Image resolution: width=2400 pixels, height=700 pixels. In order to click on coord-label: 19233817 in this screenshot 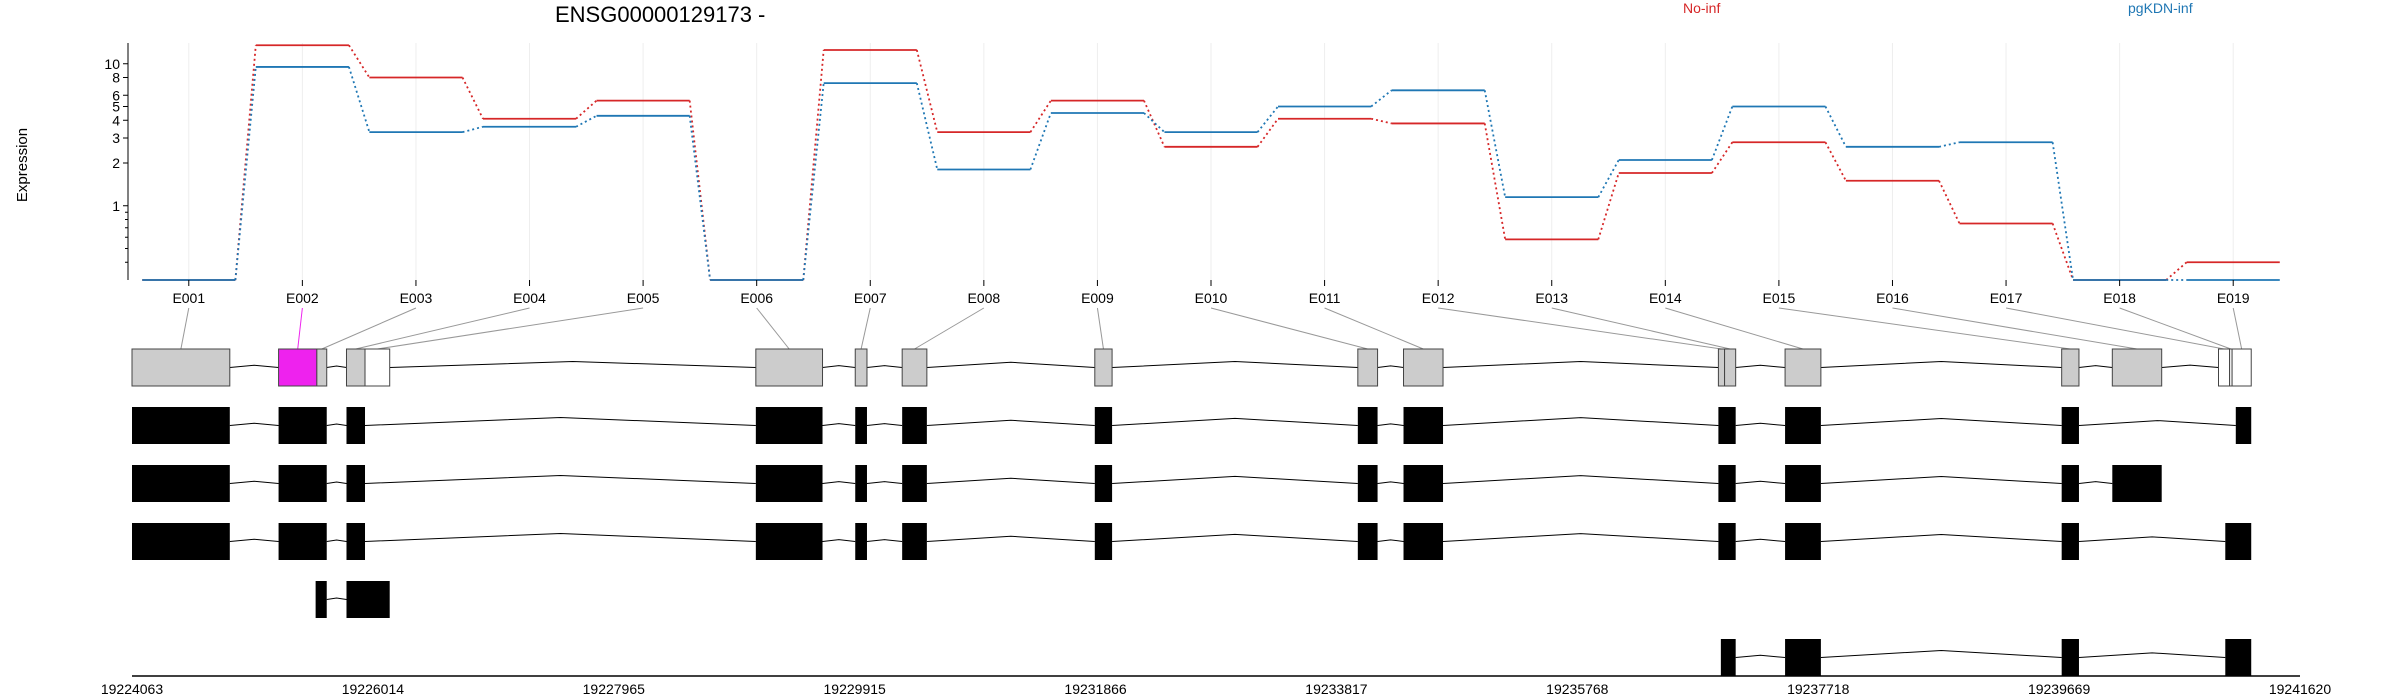, I will do `click(1336, 689)`.